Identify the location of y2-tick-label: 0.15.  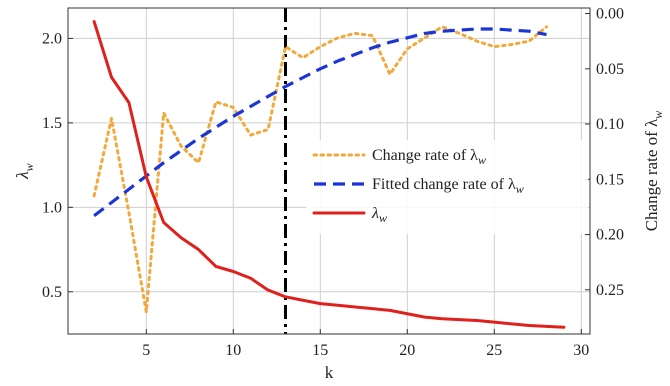
(610, 179).